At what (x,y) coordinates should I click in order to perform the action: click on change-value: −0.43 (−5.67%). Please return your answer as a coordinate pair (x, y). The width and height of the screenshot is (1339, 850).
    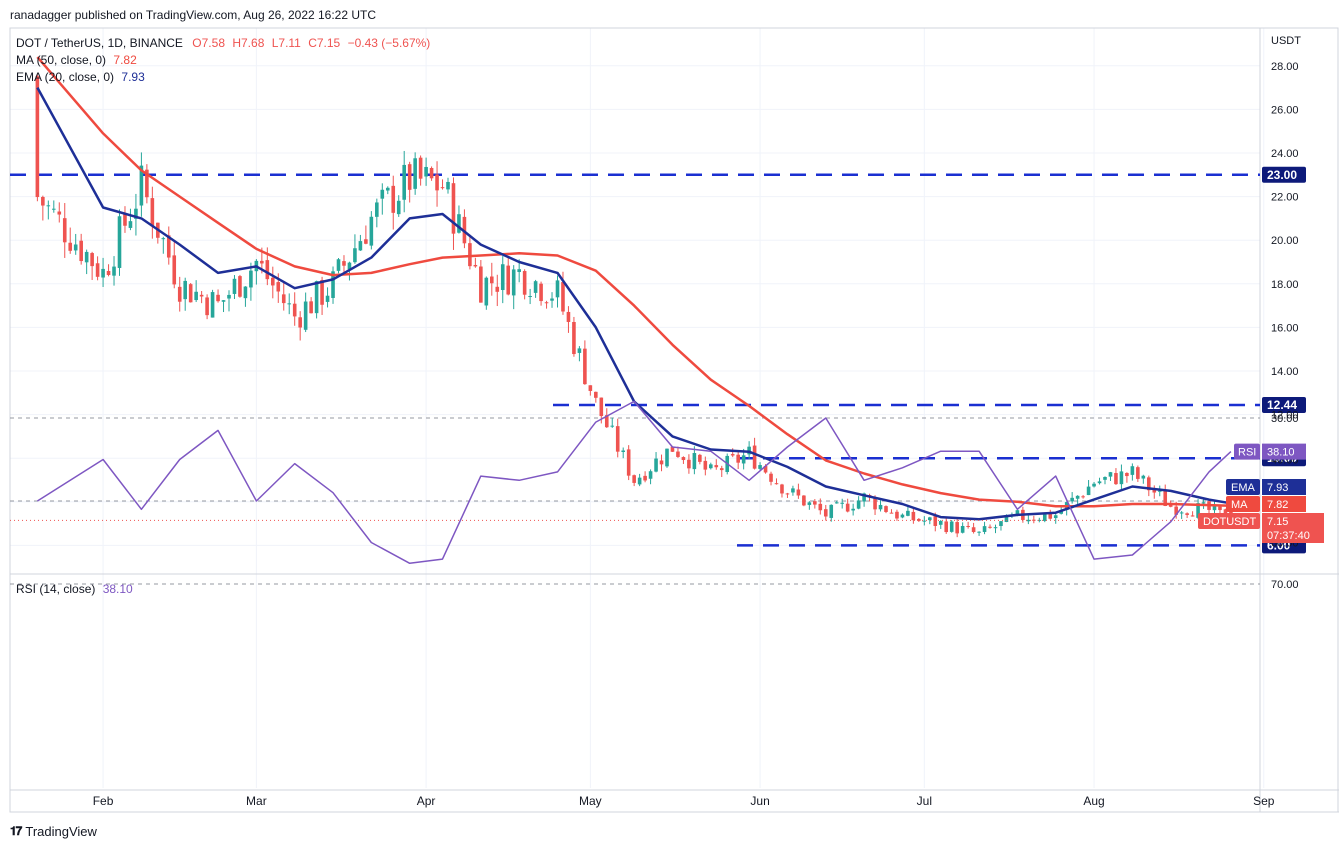
    Looking at the image, I should click on (389, 43).